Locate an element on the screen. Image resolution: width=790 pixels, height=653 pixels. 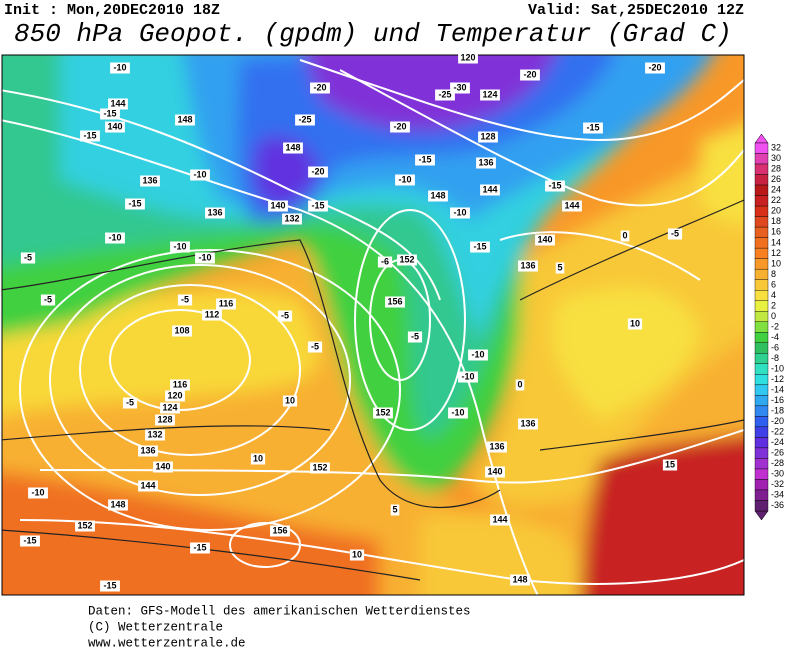
legend-arrow-top is located at coordinates (761, 138).